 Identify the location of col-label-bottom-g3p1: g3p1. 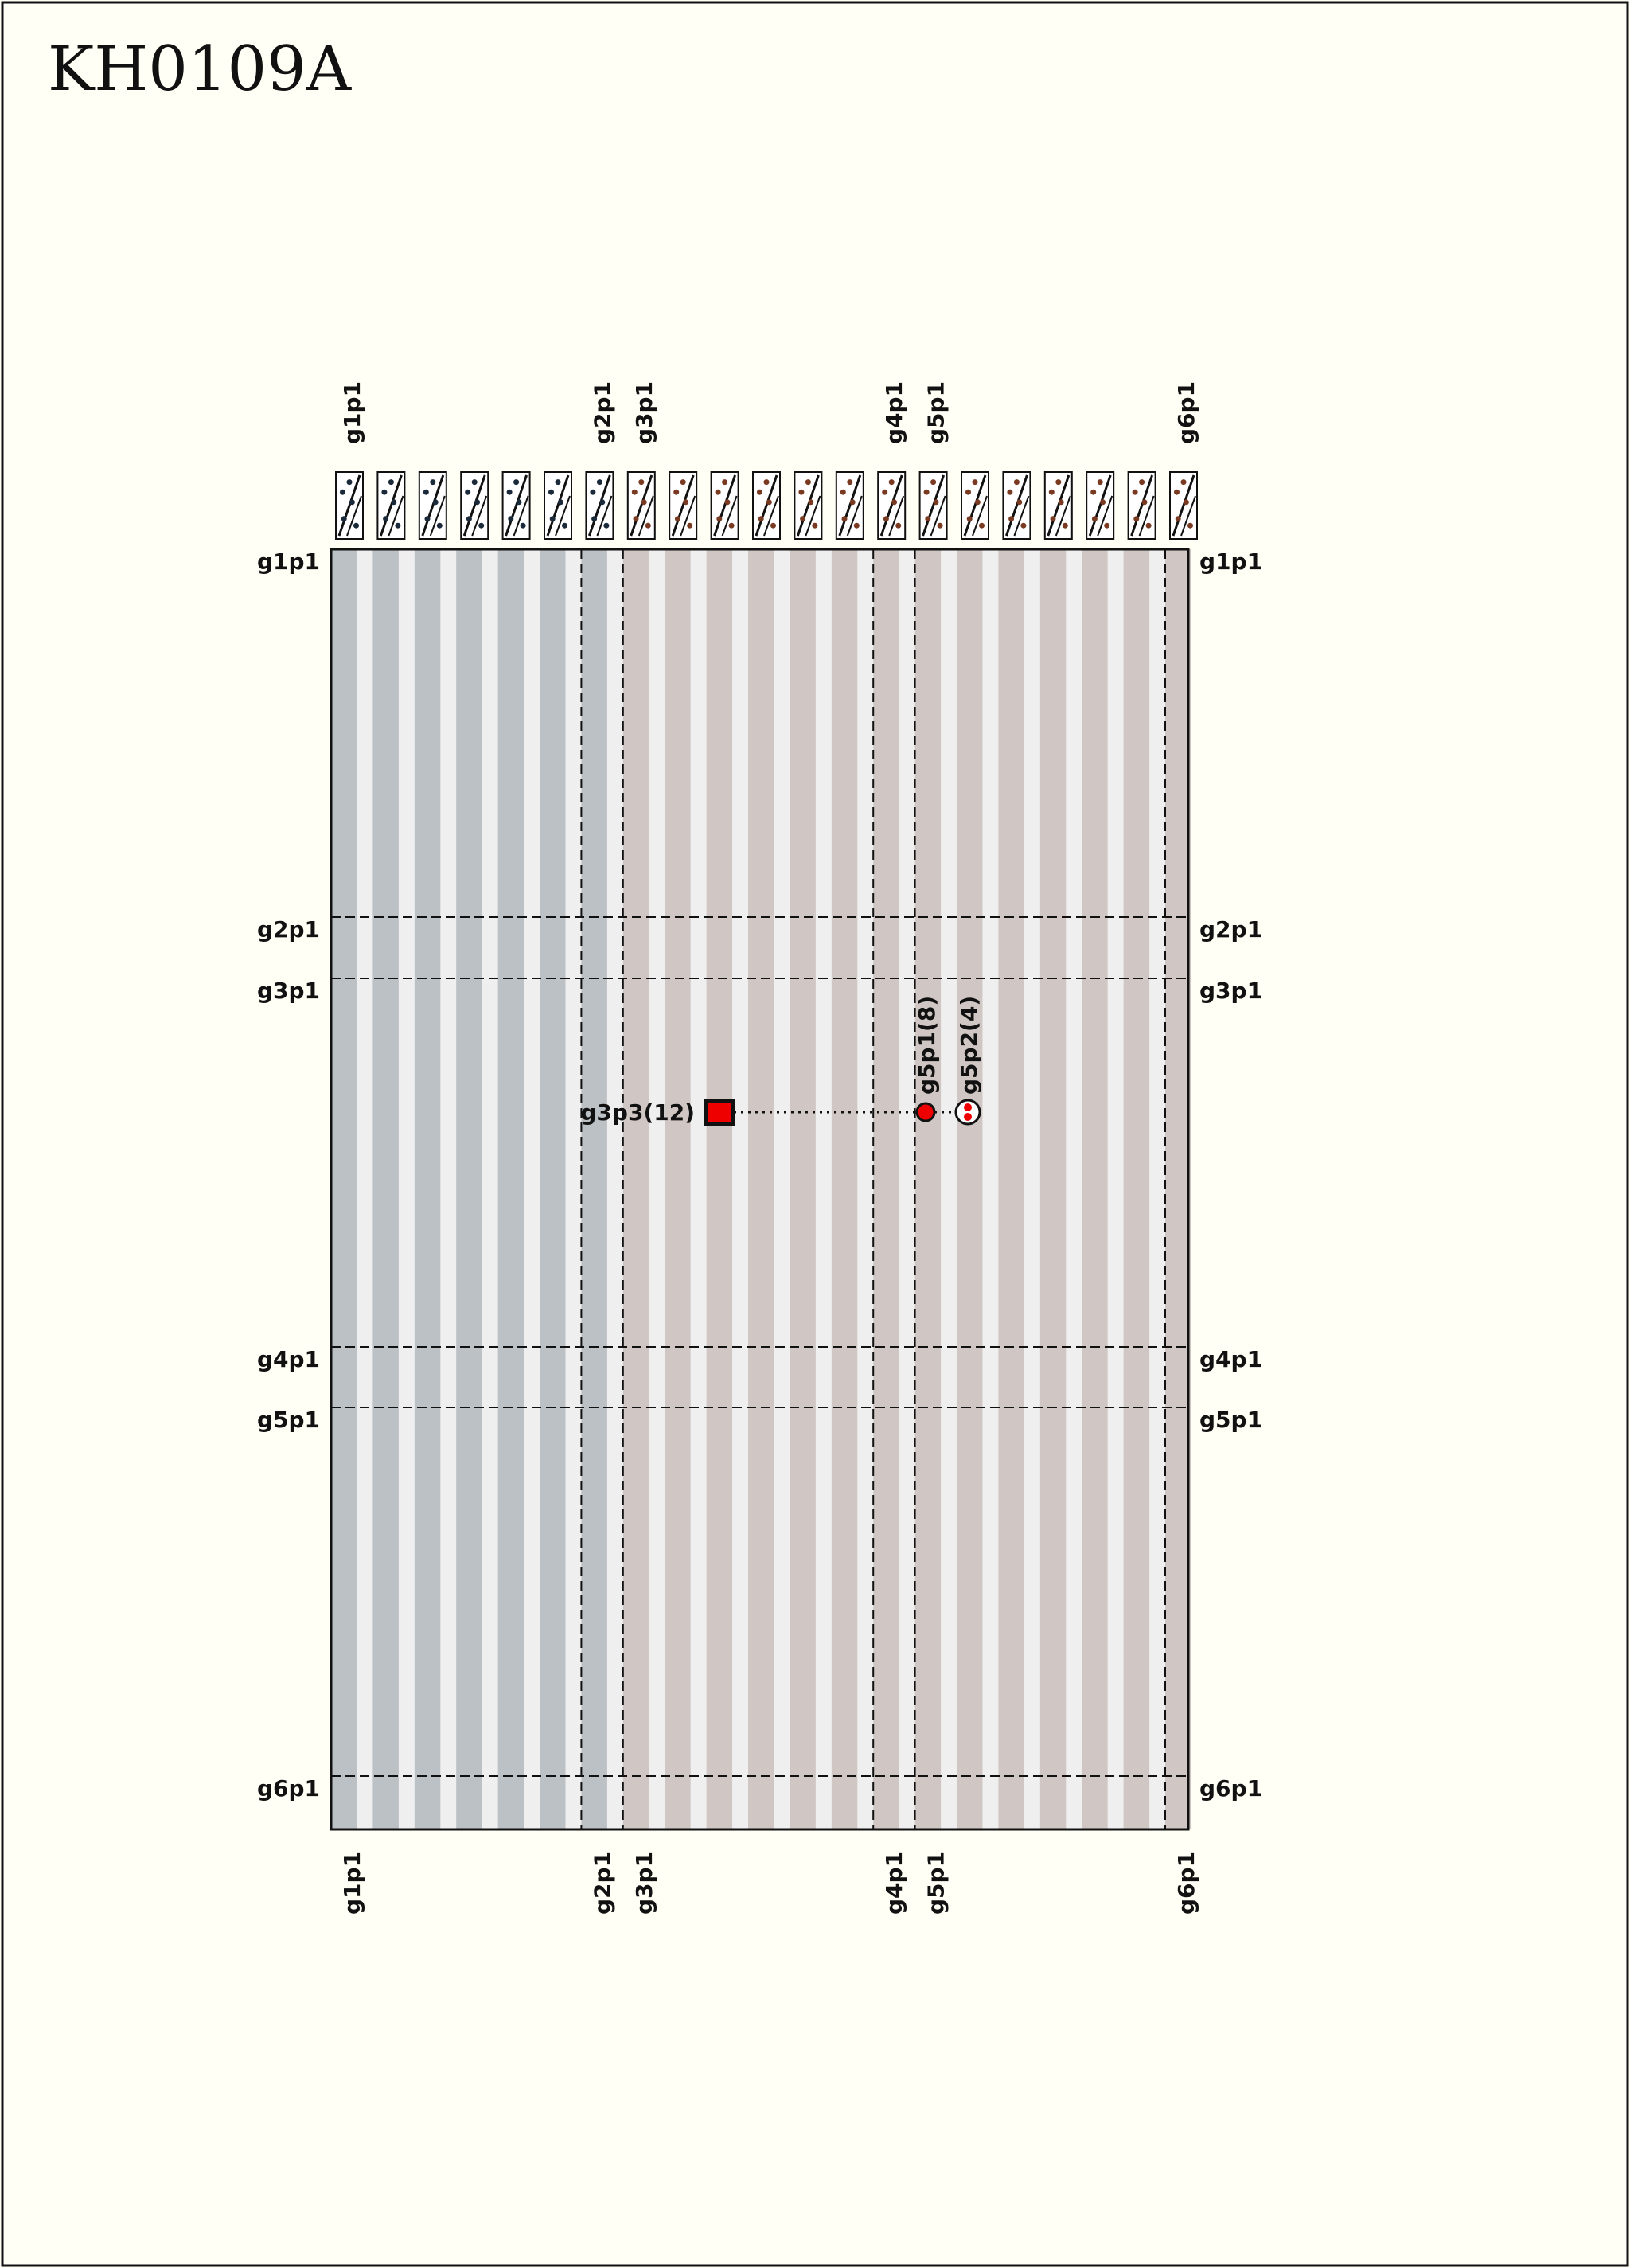
(644, 1884).